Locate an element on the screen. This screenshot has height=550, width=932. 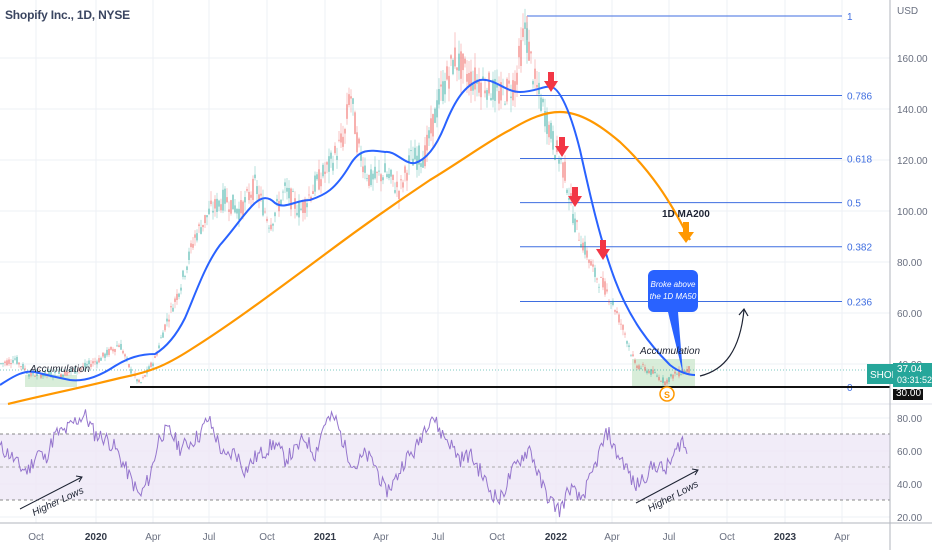
callout-line-1: Broke above is located at coordinates (673, 284).